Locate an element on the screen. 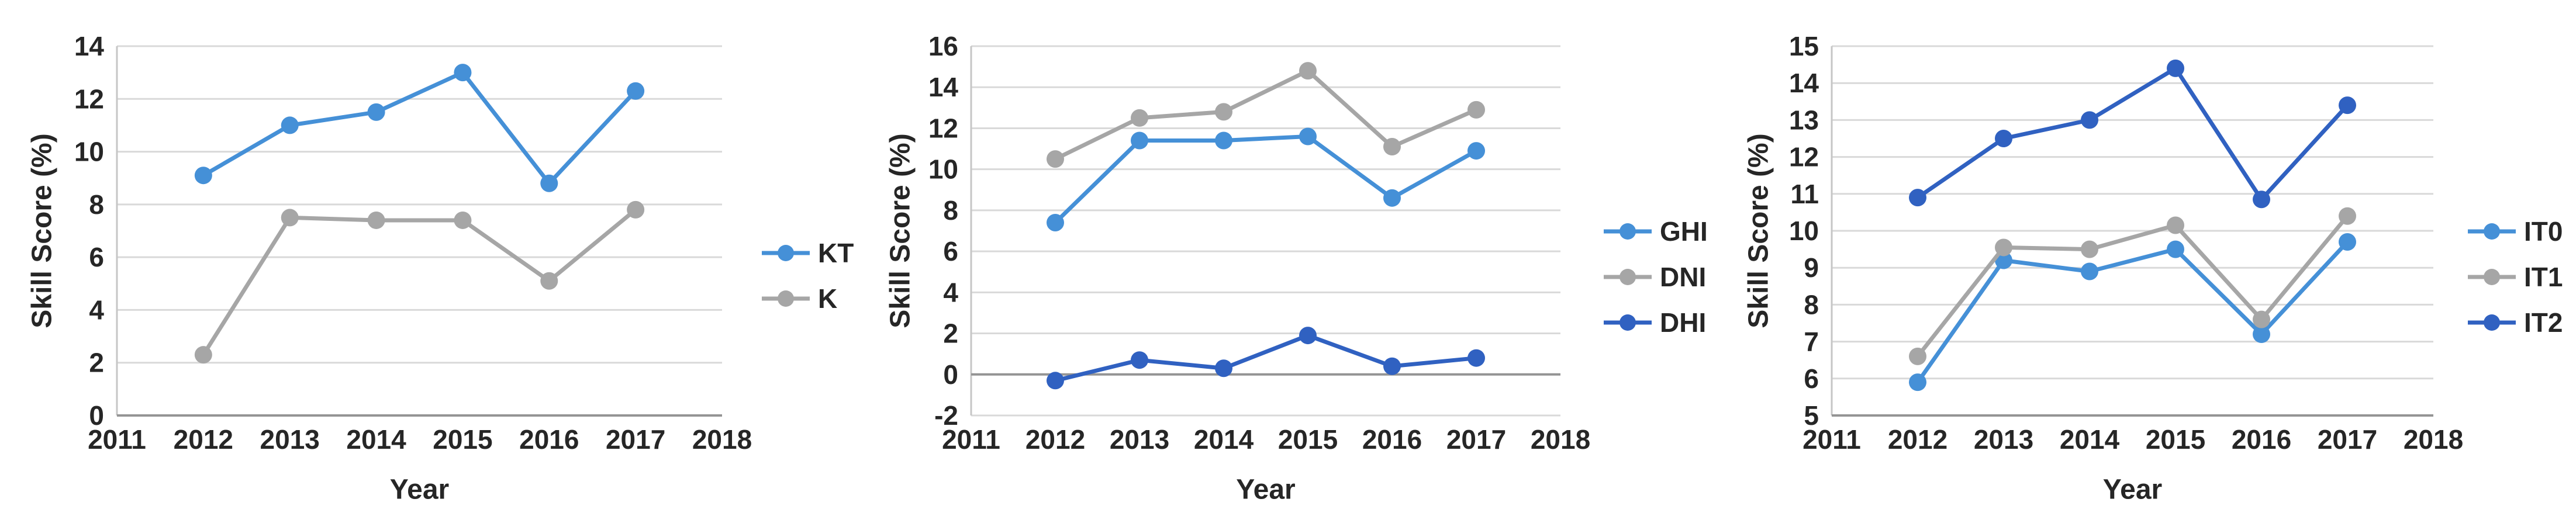 The height and width of the screenshot is (530, 2576). series-line-K is located at coordinates (420, 282).